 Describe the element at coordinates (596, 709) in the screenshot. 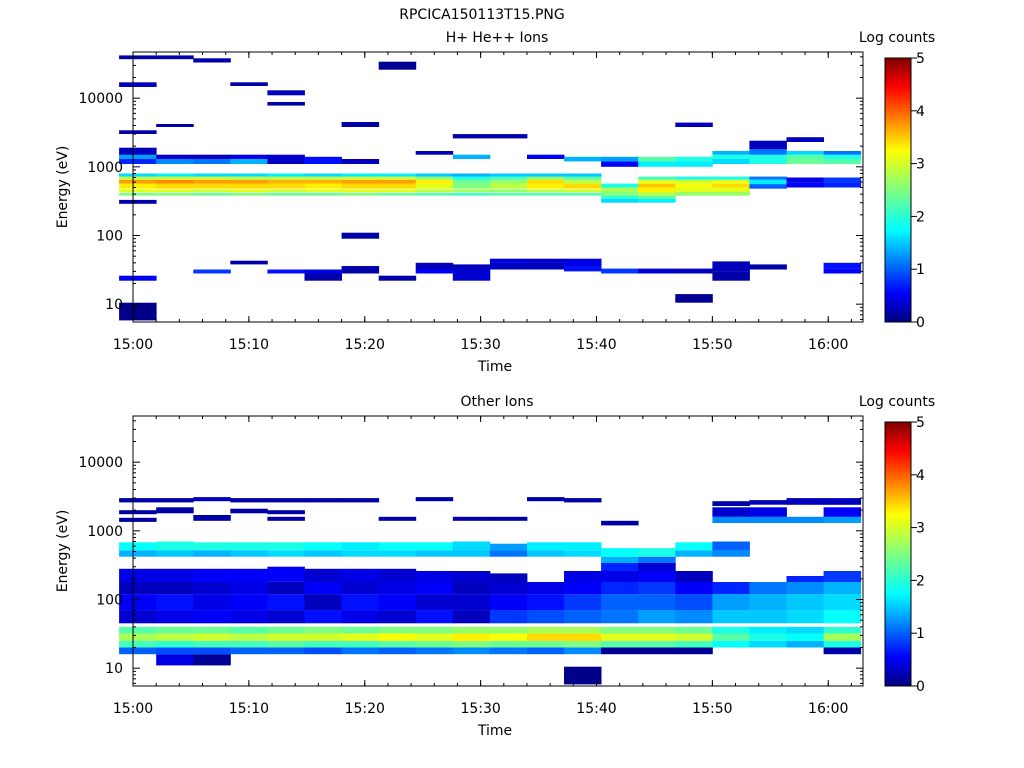

I see `x-tick-label: 15:40` at that location.